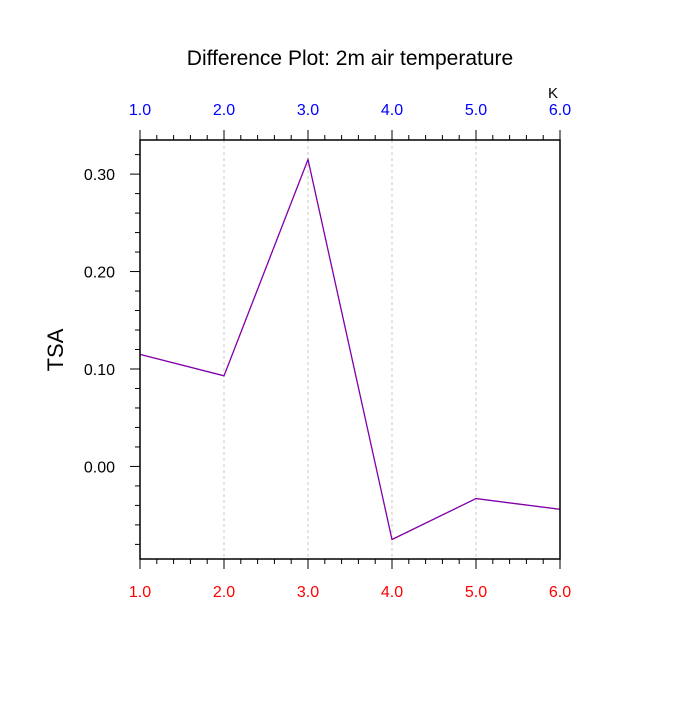 The width and height of the screenshot is (700, 705). Describe the element at coordinates (99, 370) in the screenshot. I see `y-tick-label: 0.10` at that location.